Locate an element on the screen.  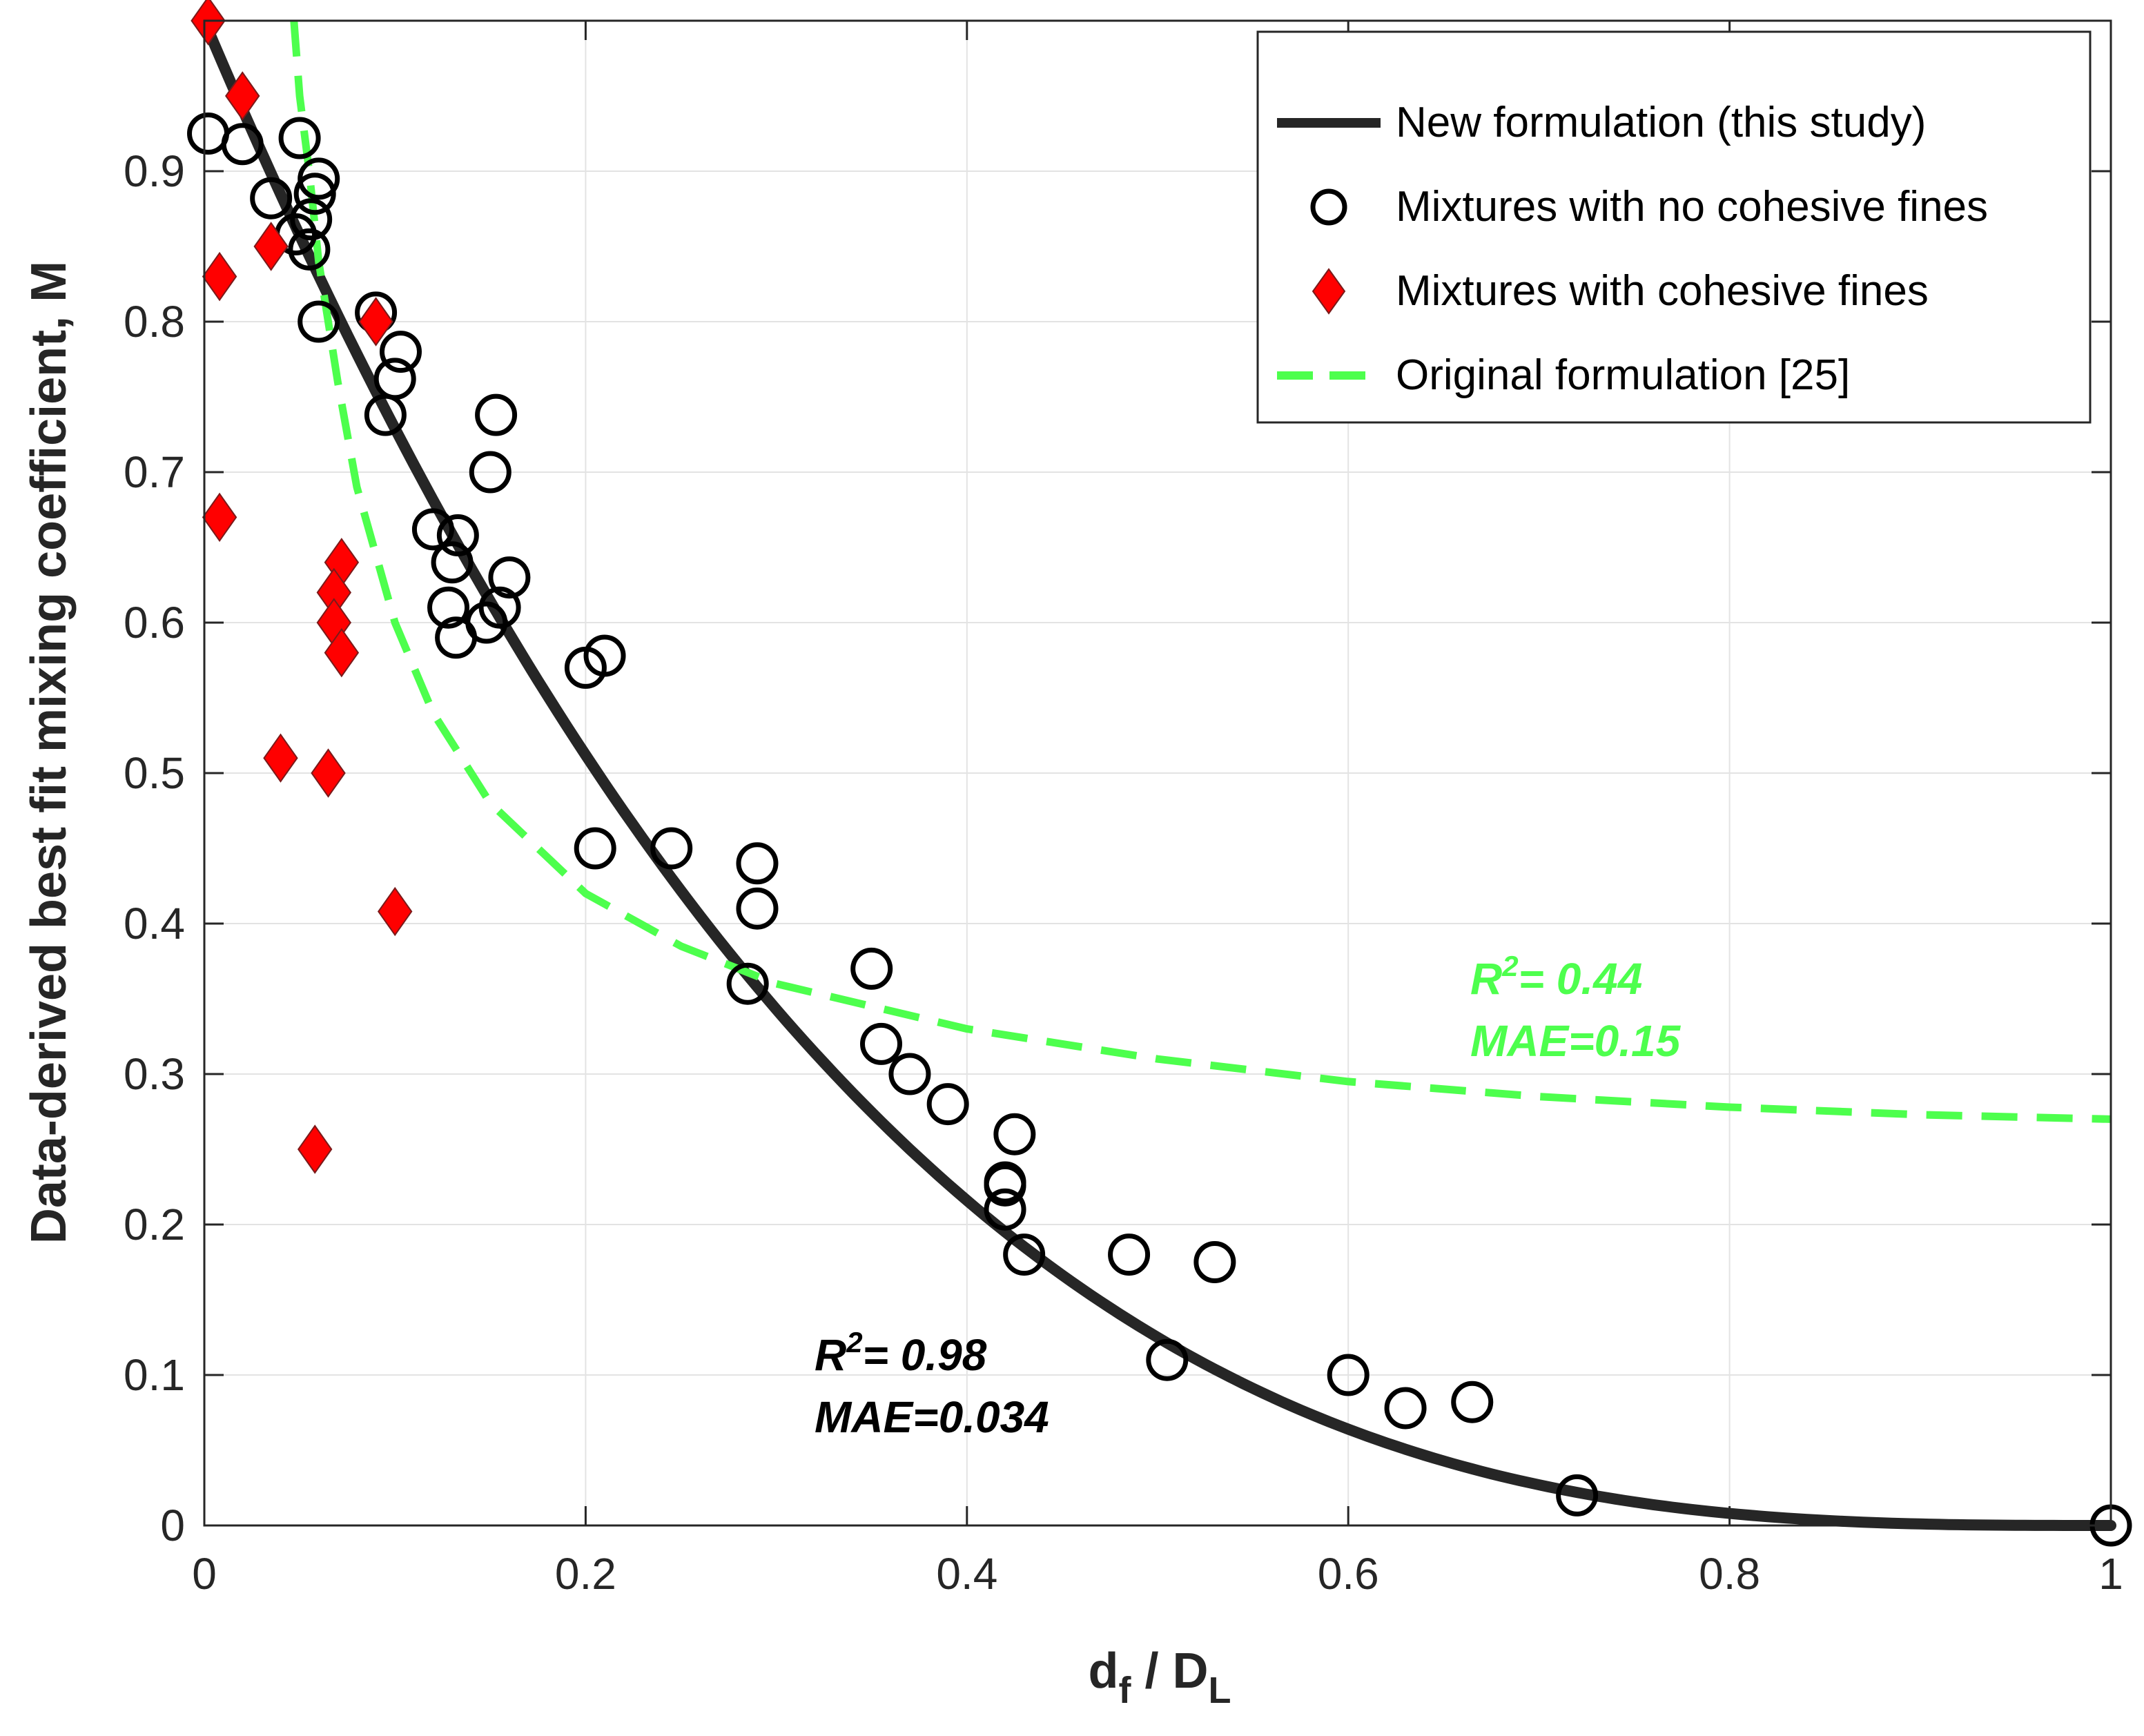
y-tick-label: 0.2 is located at coordinates (154, 1224).